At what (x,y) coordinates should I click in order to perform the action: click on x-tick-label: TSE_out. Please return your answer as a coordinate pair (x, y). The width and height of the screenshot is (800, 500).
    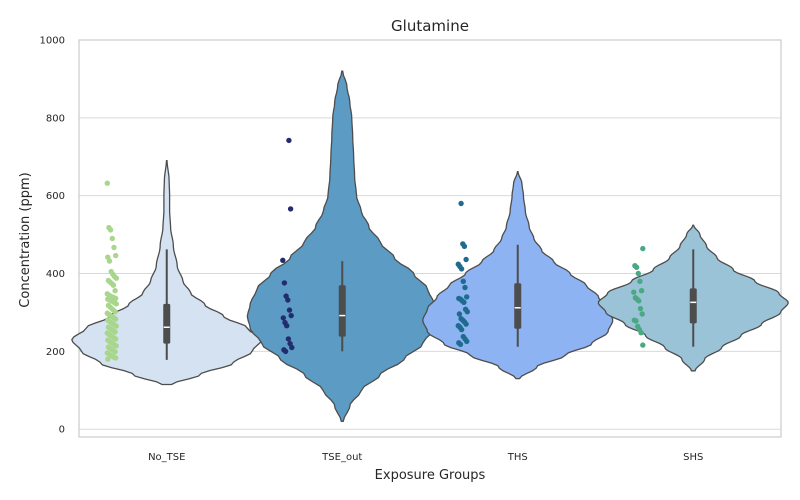
    Looking at the image, I should click on (341, 457).